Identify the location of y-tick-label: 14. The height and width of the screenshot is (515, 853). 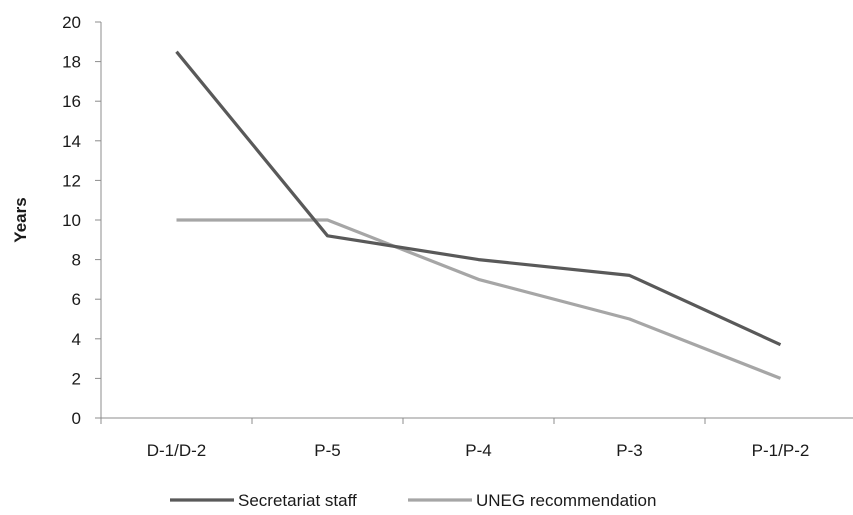
(71, 141).